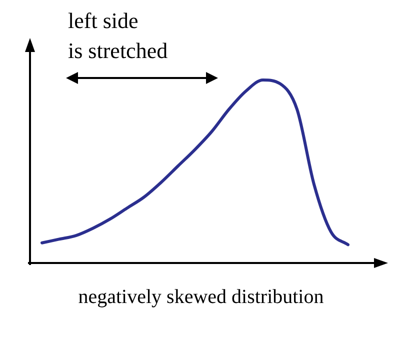 This screenshot has width=402, height=340. I want to click on text: left side is stretched, so click(118, 36).